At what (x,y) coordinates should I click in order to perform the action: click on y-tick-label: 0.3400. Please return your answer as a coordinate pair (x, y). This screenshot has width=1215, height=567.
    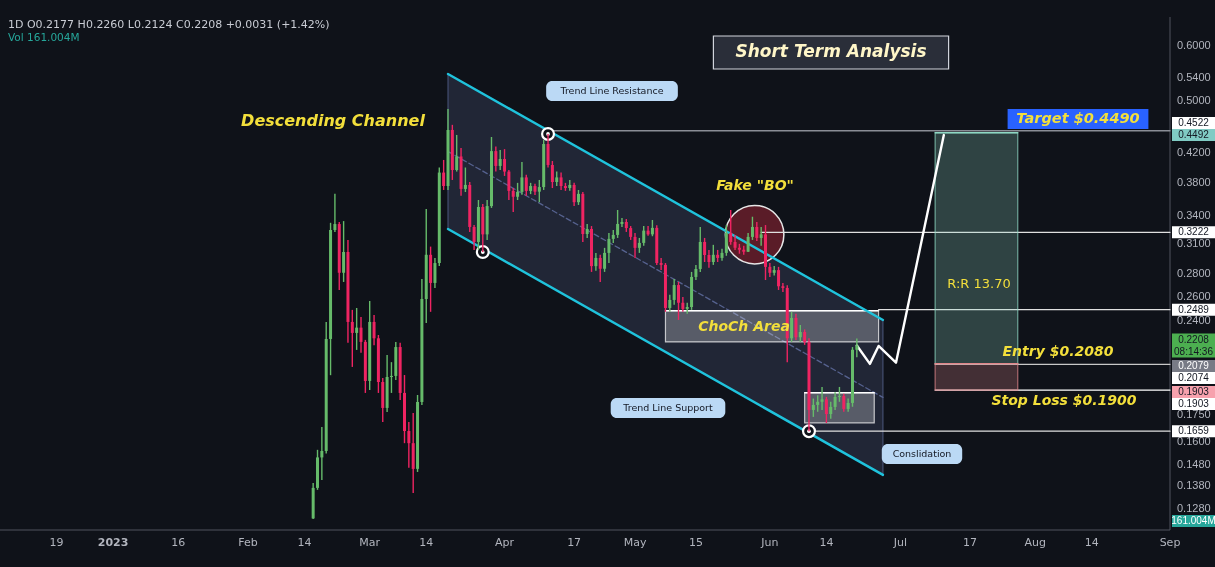
    Looking at the image, I should click on (1194, 215).